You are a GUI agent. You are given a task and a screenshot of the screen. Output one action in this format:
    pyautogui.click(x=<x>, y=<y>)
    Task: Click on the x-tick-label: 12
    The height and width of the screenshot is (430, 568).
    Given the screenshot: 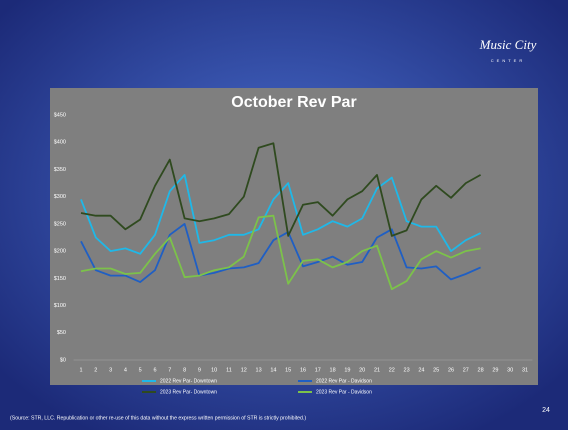 What is the action you would take?
    pyautogui.click(x=244, y=370)
    